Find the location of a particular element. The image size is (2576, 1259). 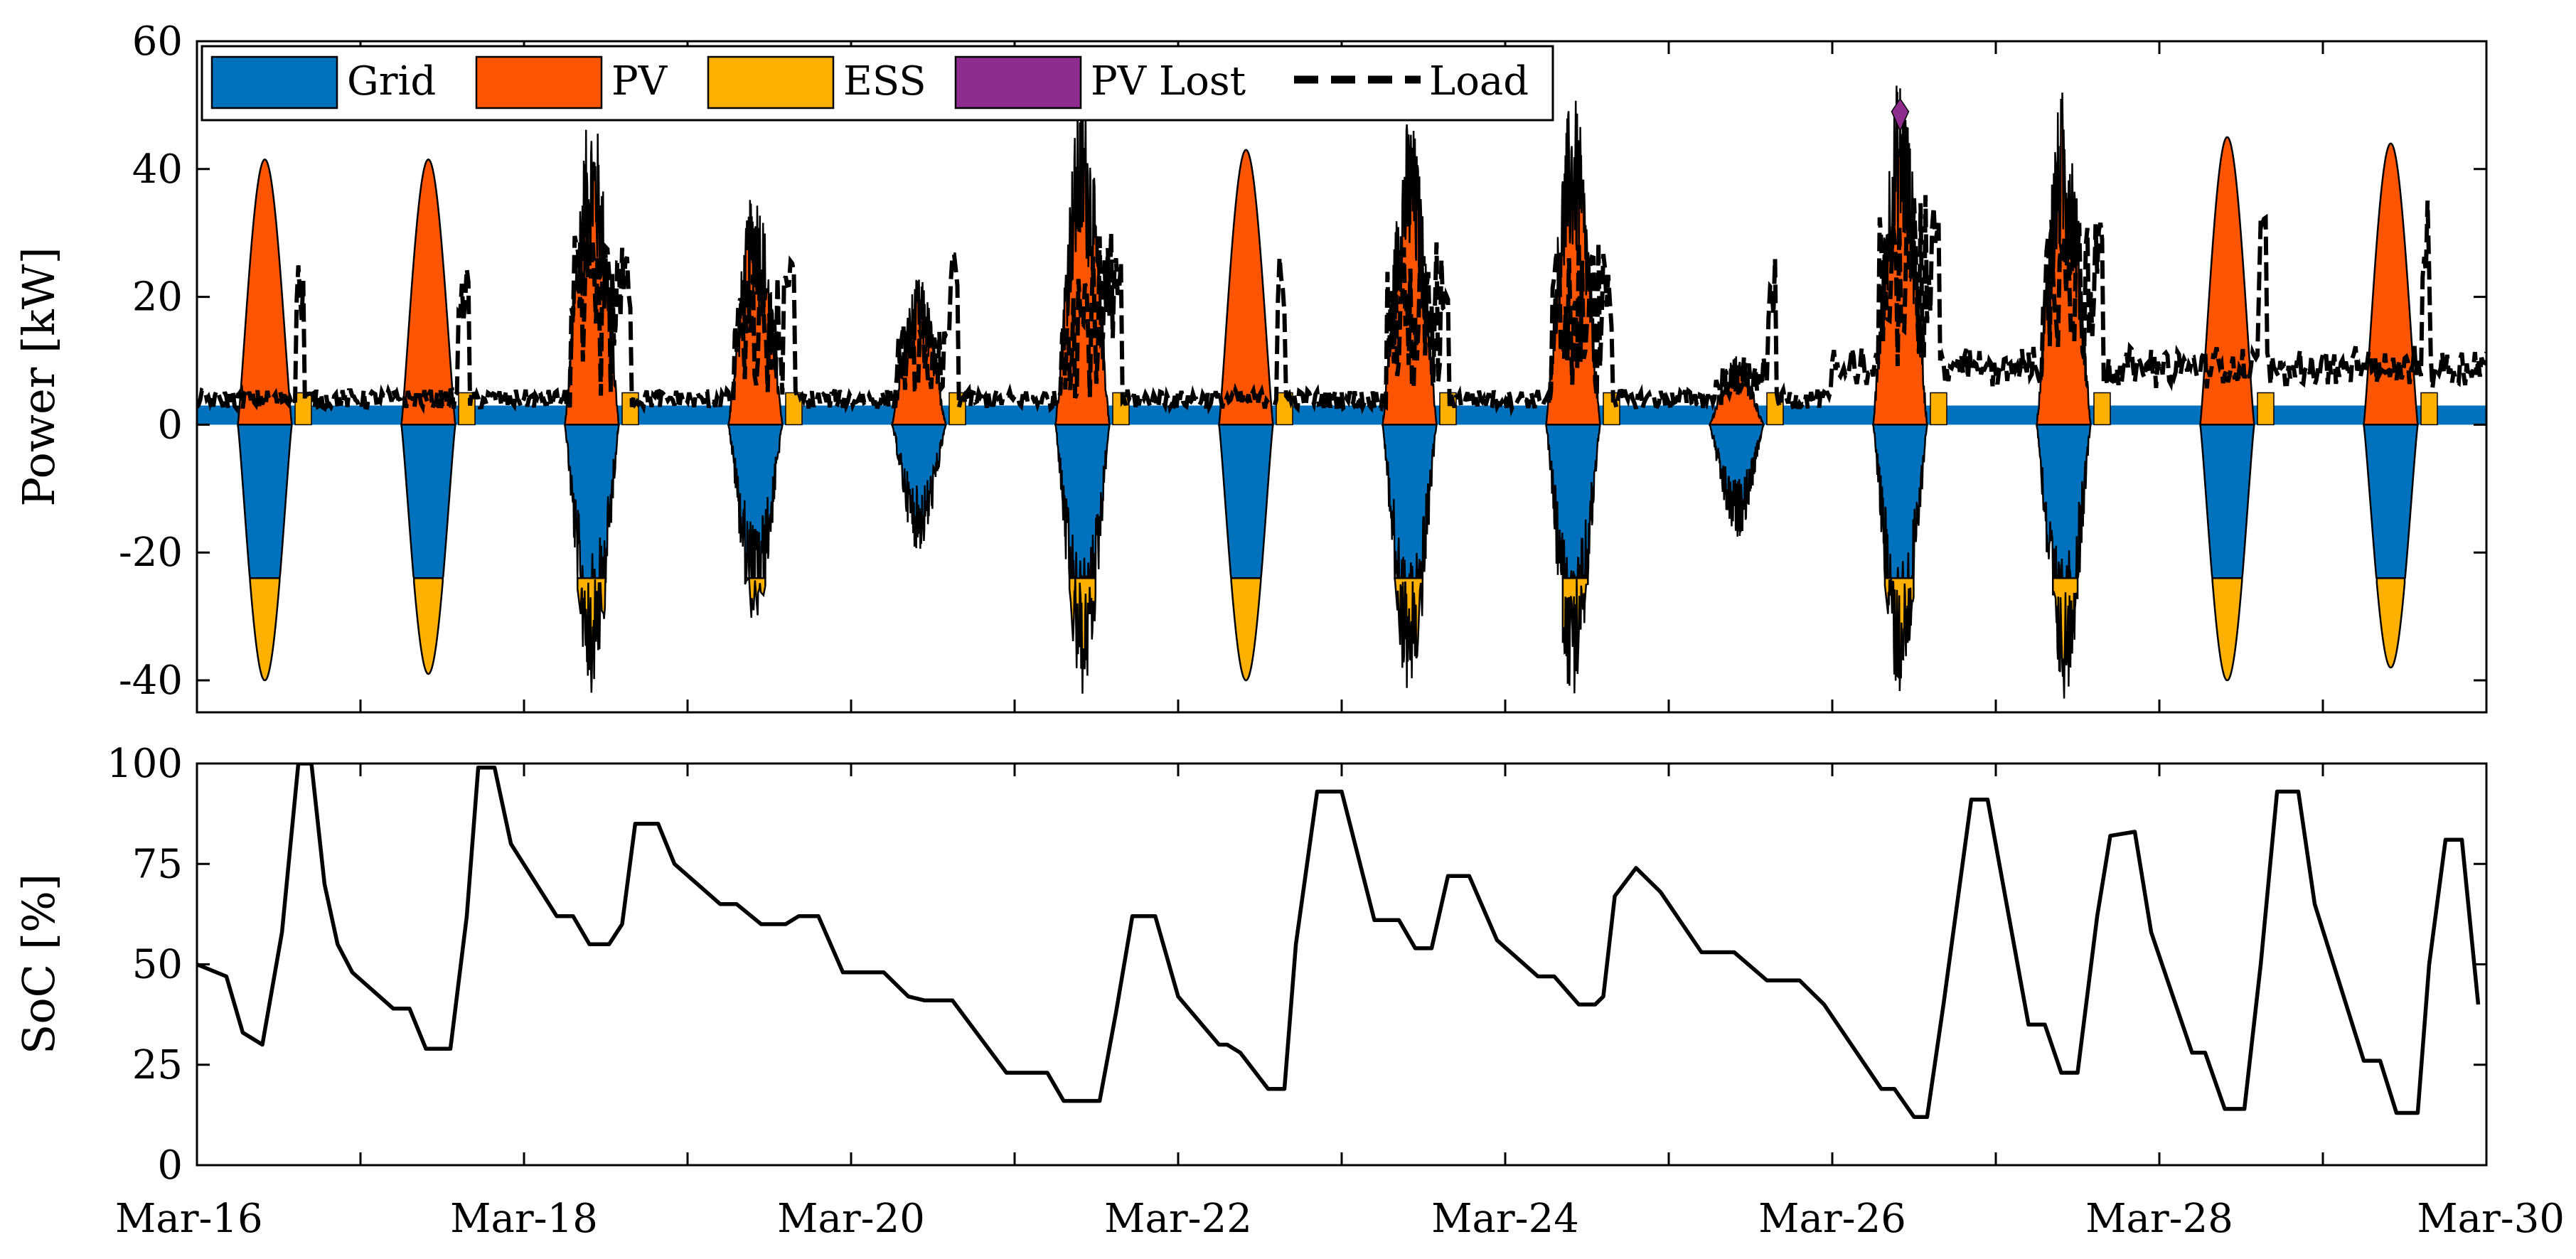

legend-item-grid: Grid is located at coordinates (323, 82).